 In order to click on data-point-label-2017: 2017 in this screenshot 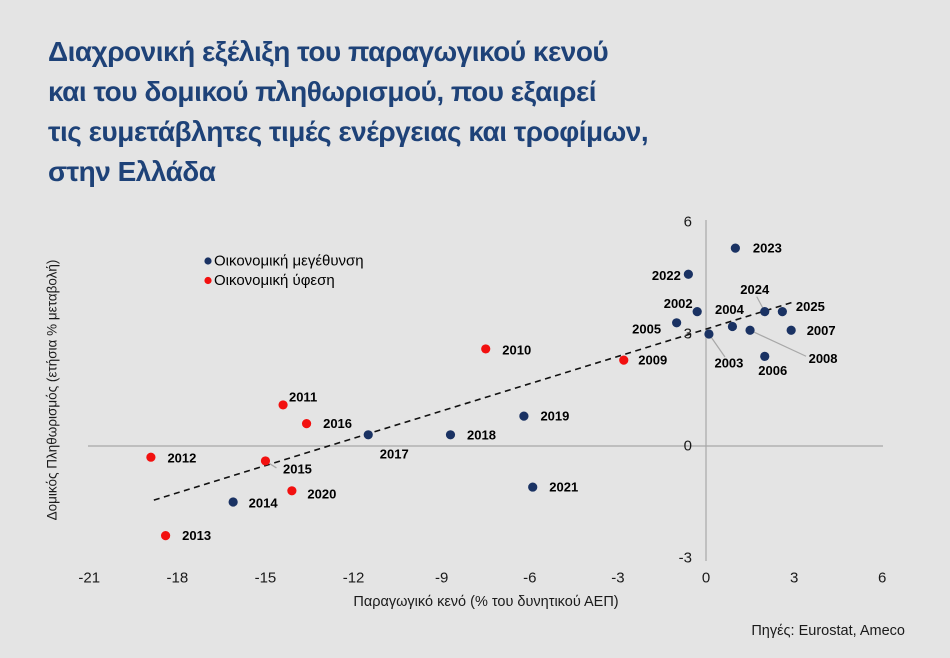, I will do `click(394, 453)`.